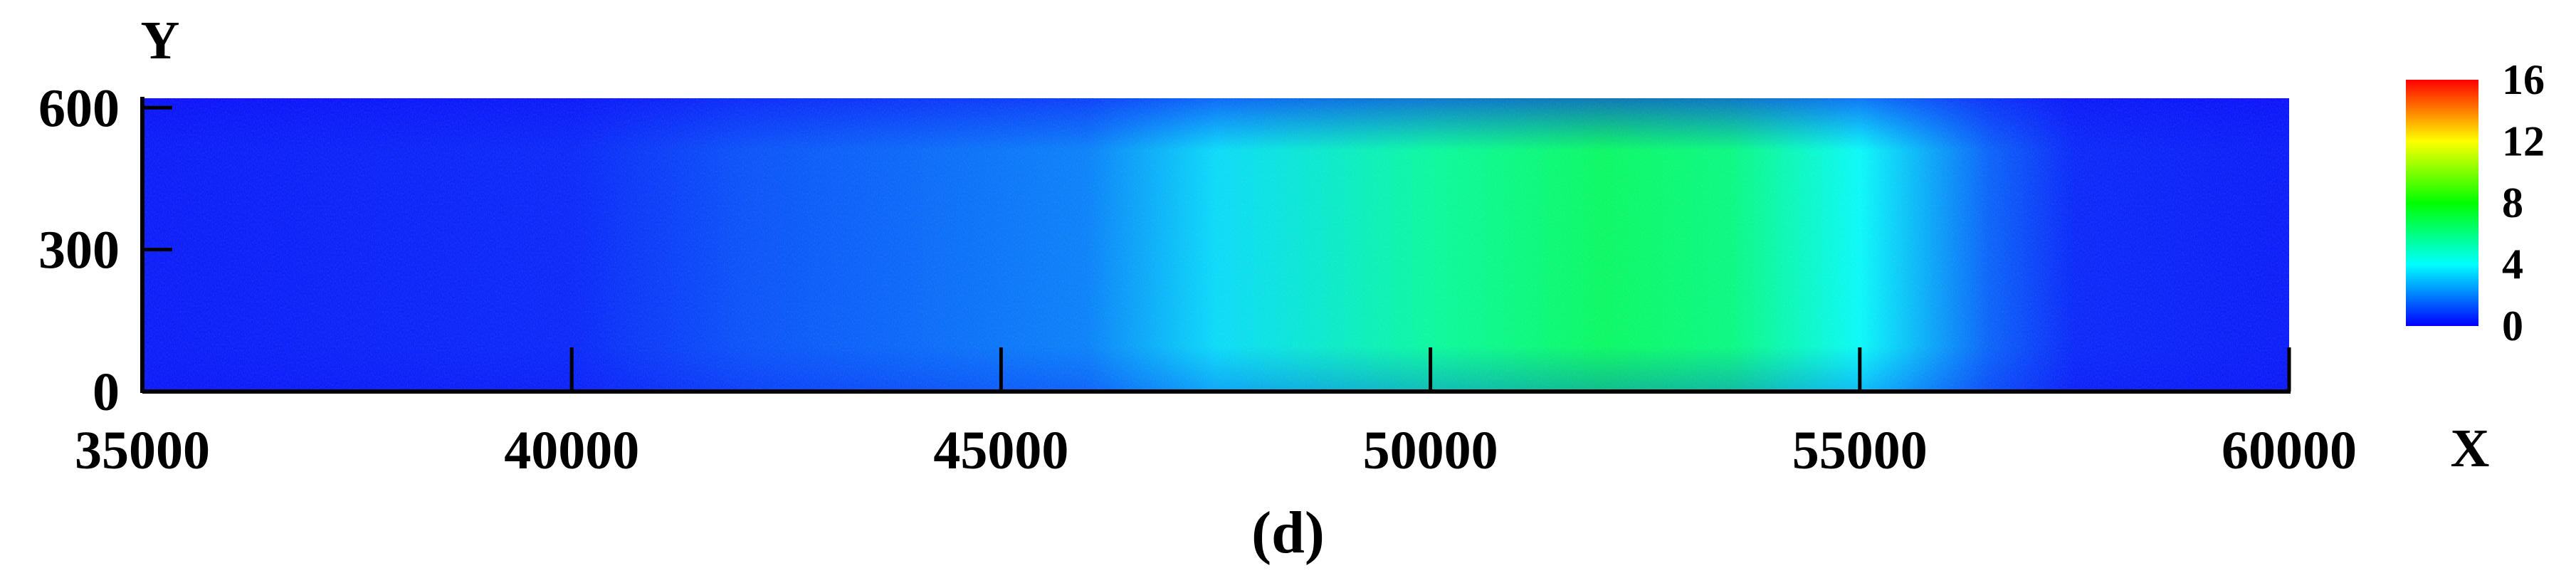  I want to click on colorbar-gradient, so click(2442, 203).